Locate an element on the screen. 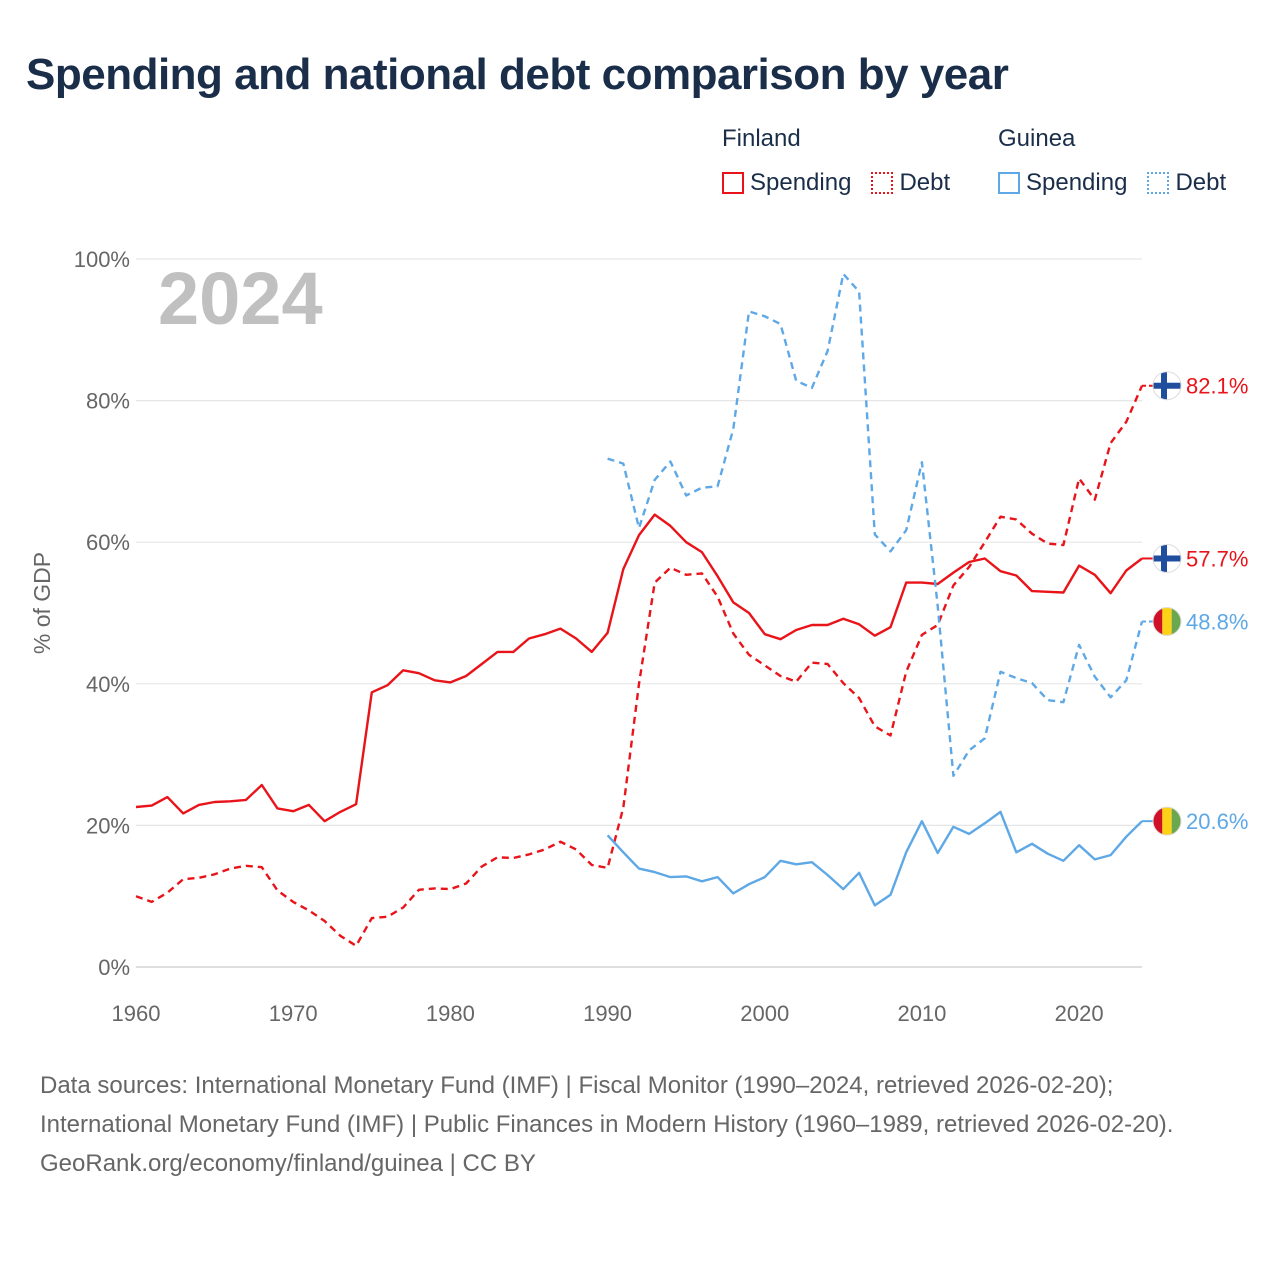 The image size is (1280, 1280). legend-finland-spending: Spending is located at coordinates (786, 183).